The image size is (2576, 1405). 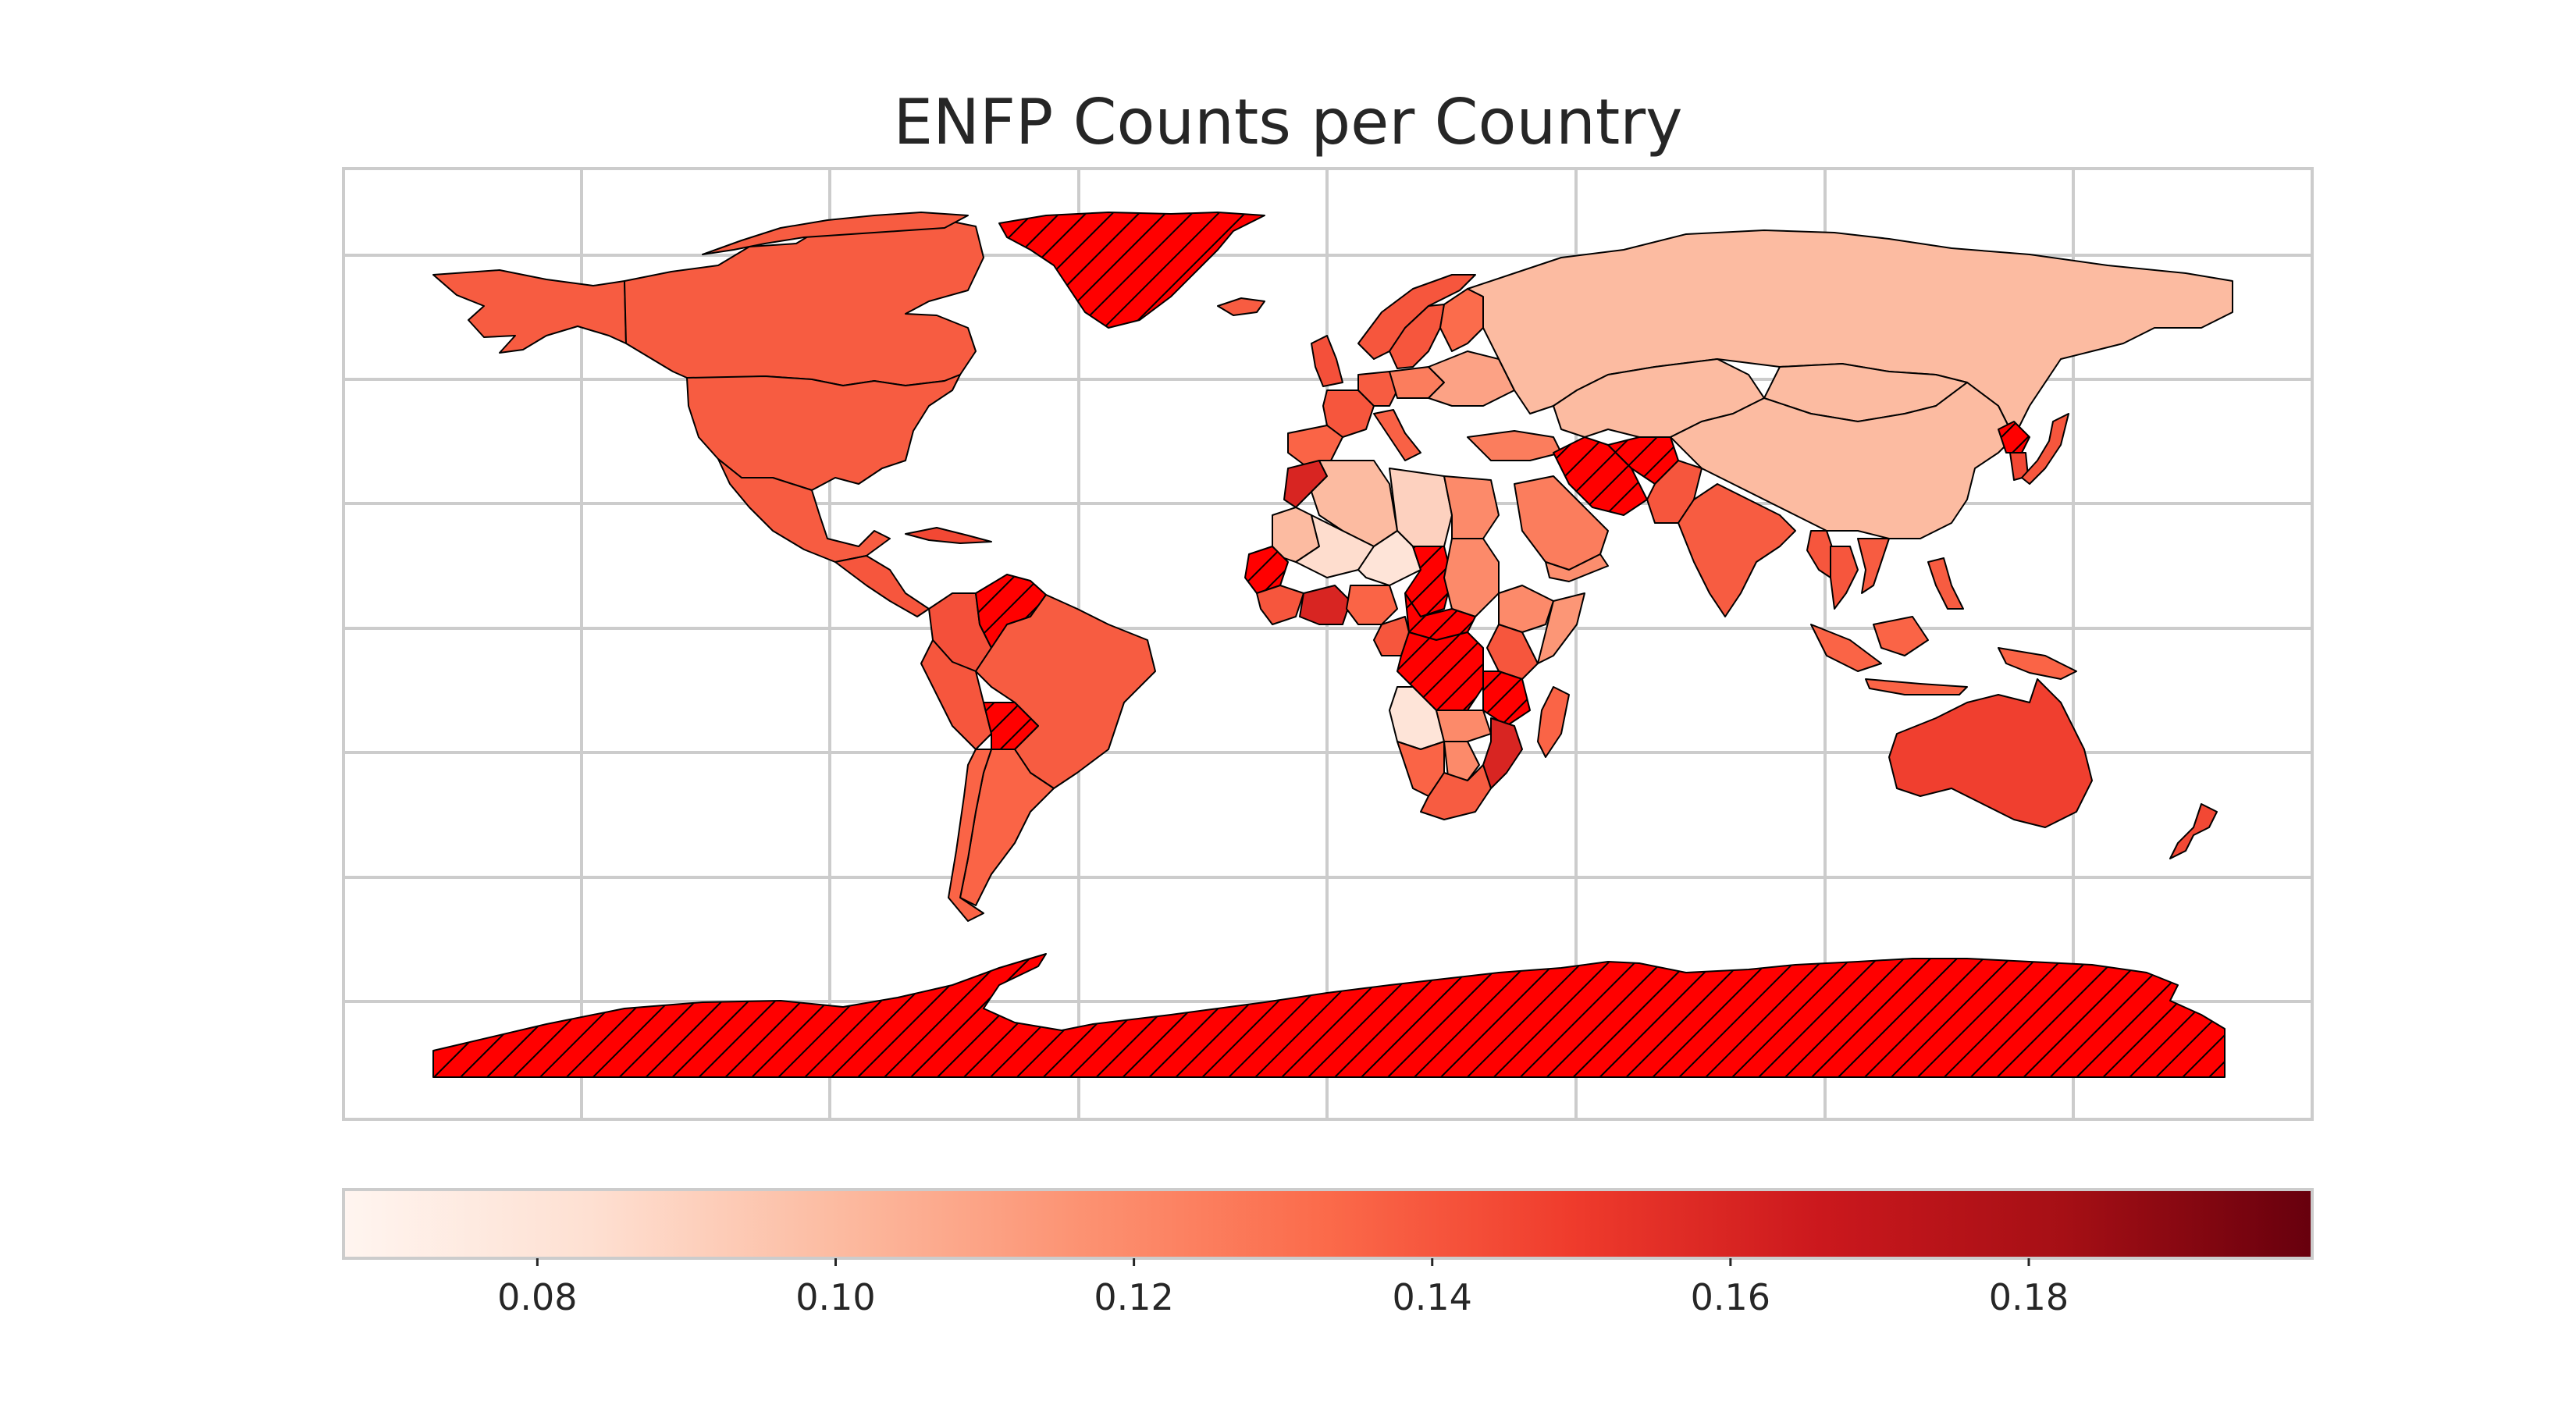 I want to click on region-iceland, so click(x=1241, y=306).